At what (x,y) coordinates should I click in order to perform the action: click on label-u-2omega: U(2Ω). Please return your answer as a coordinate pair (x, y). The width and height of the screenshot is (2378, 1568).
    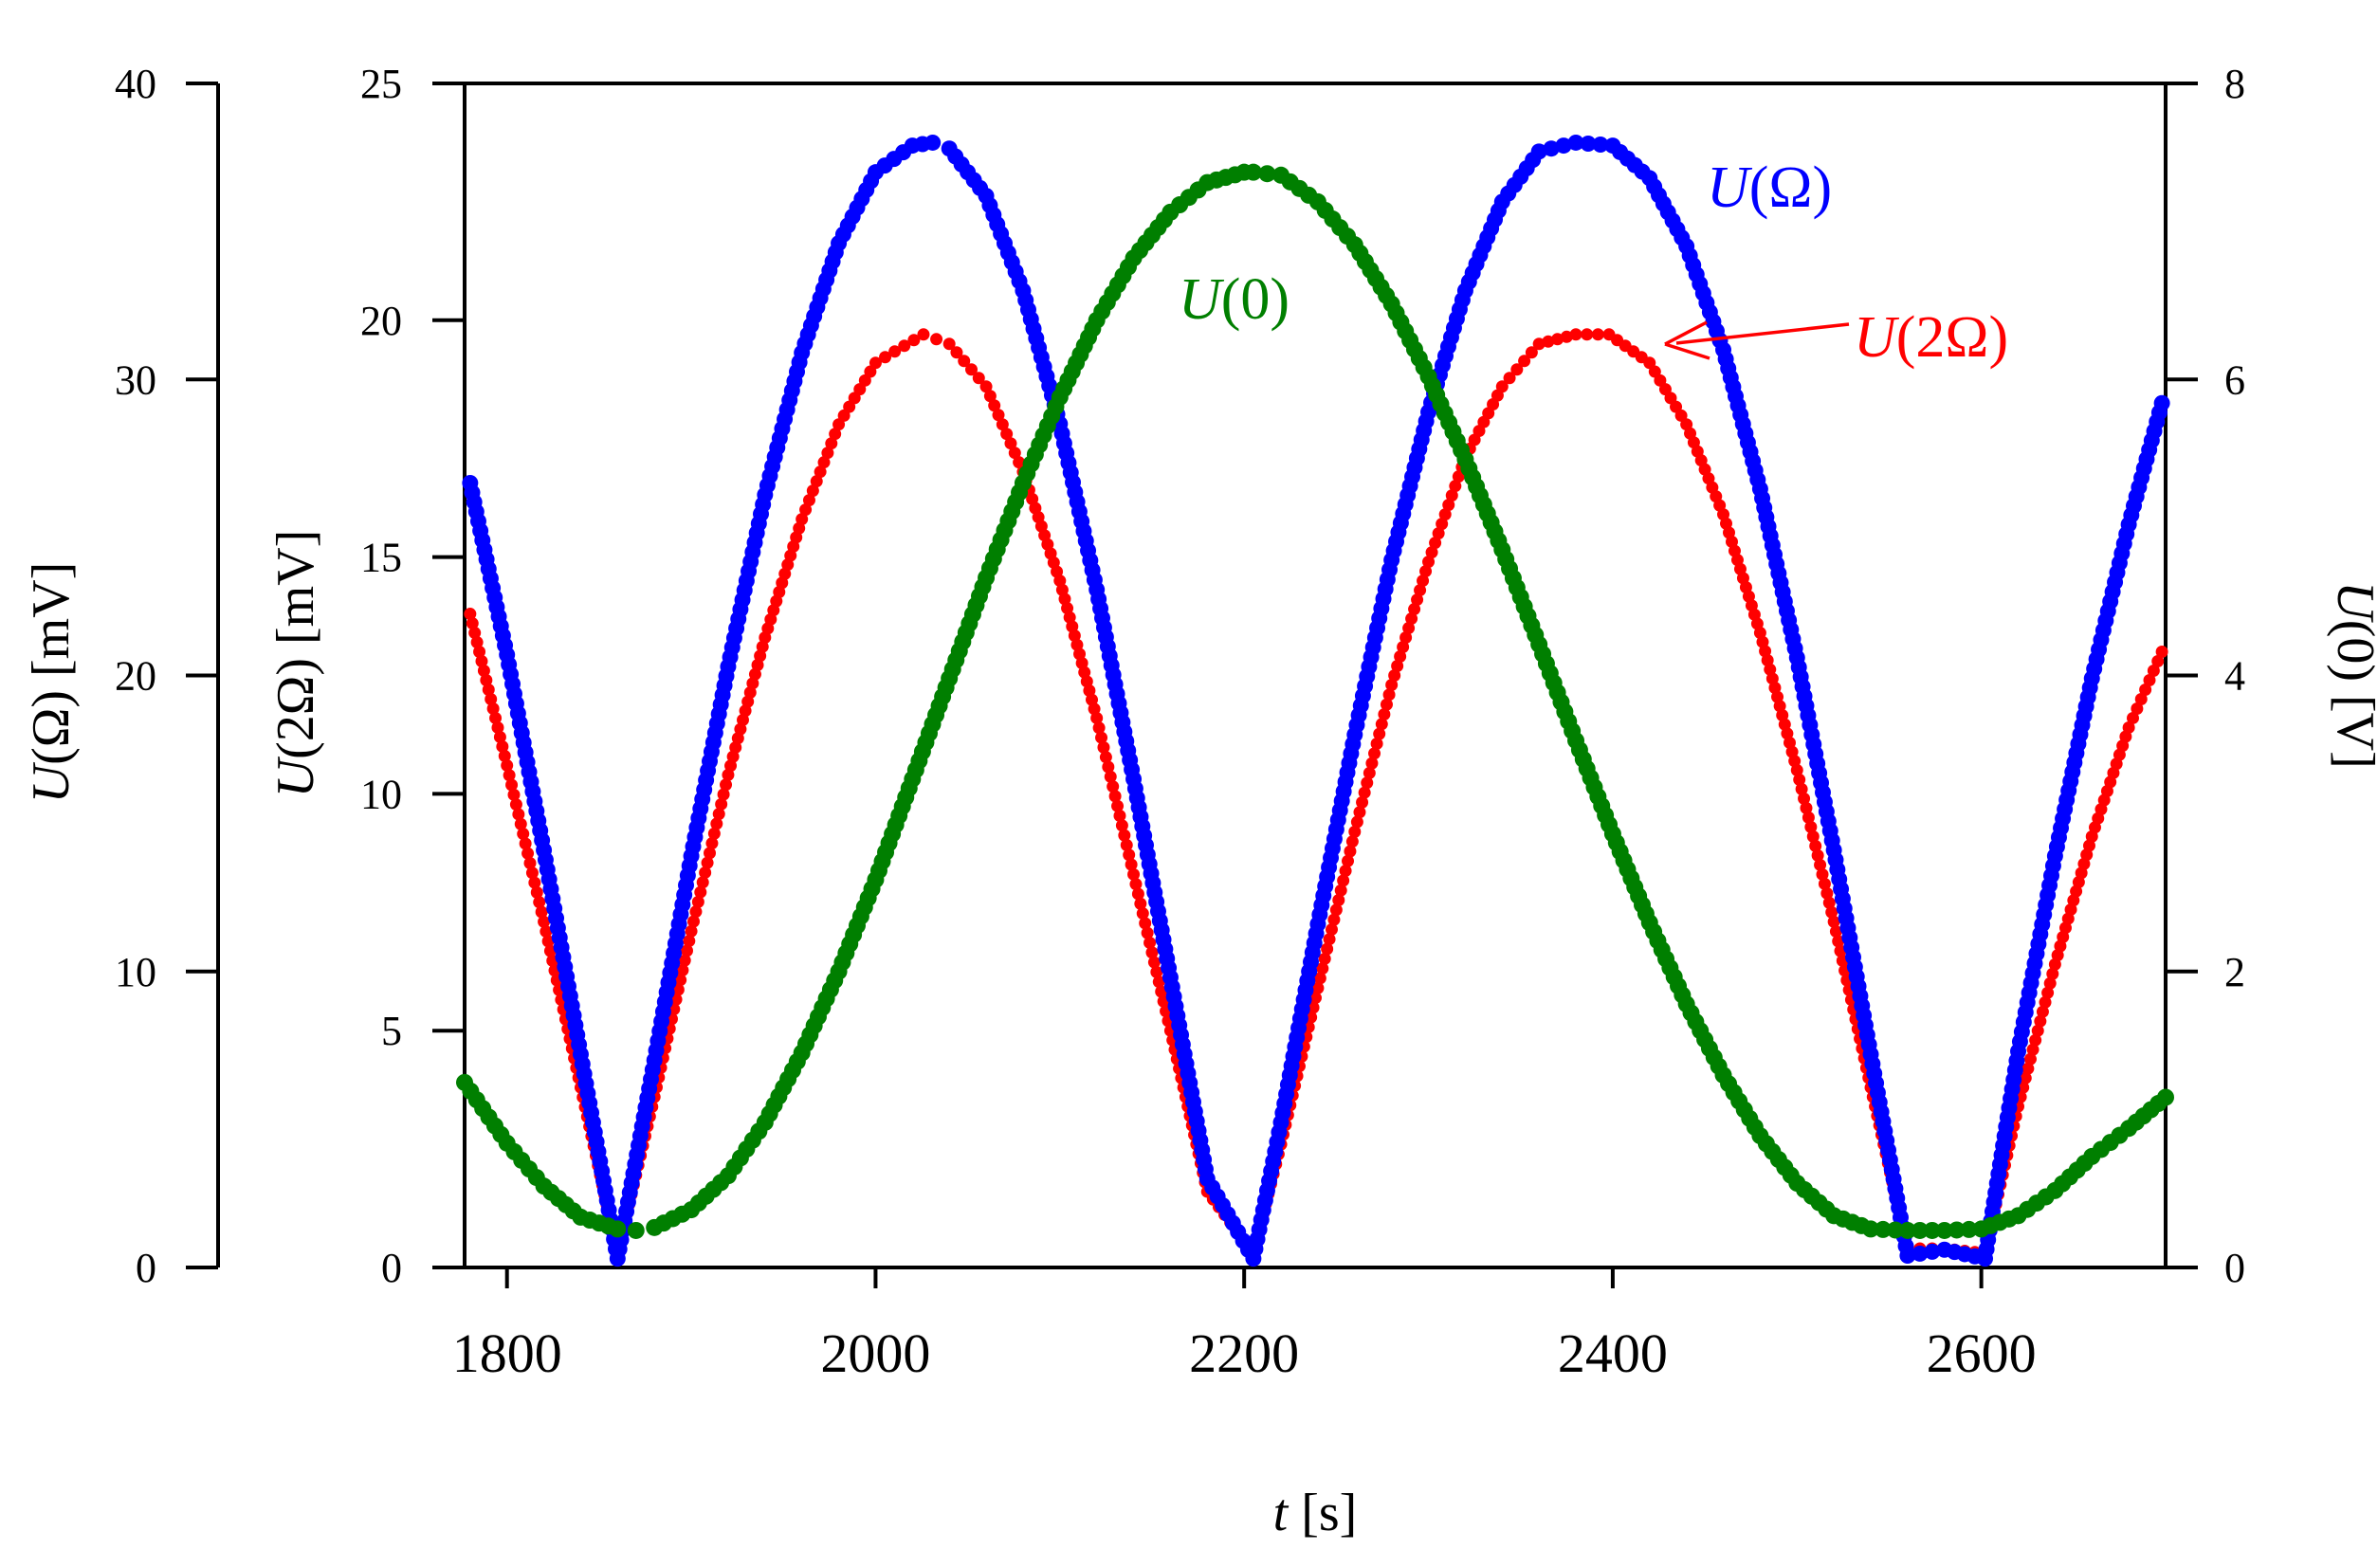
    Looking at the image, I should click on (1931, 337).